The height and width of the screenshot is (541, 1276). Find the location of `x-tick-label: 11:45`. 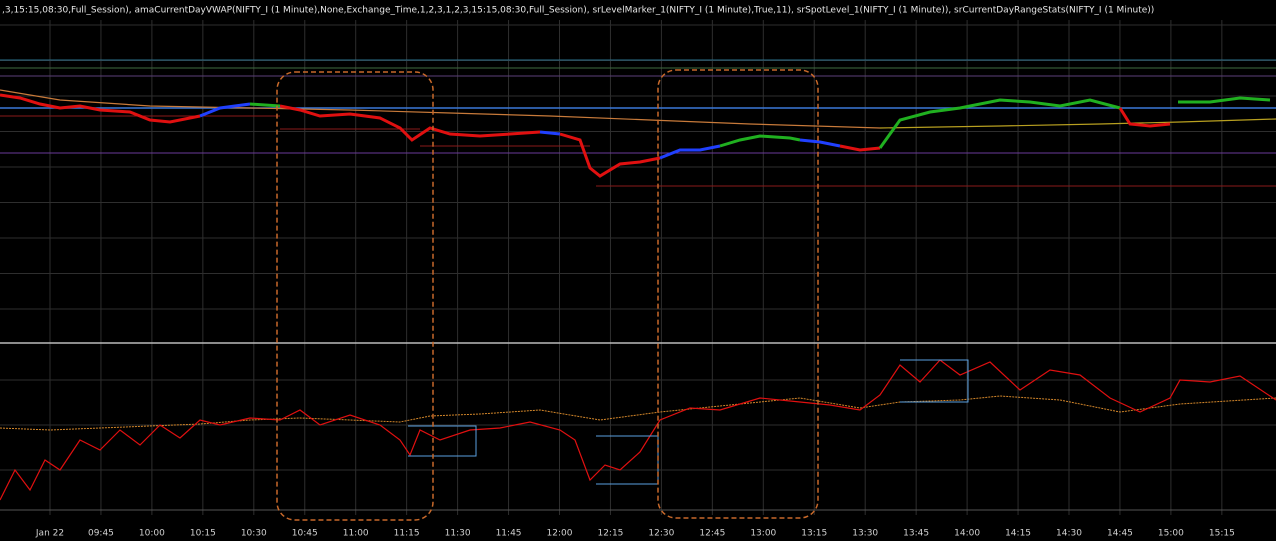

x-tick-label: 11:45 is located at coordinates (509, 534).